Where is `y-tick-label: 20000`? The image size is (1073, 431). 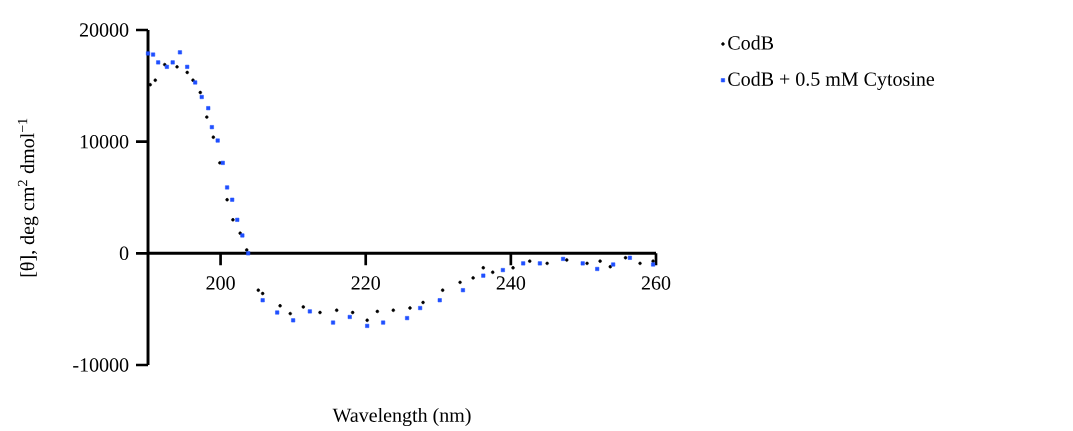
y-tick-label: 20000 is located at coordinates (104, 30).